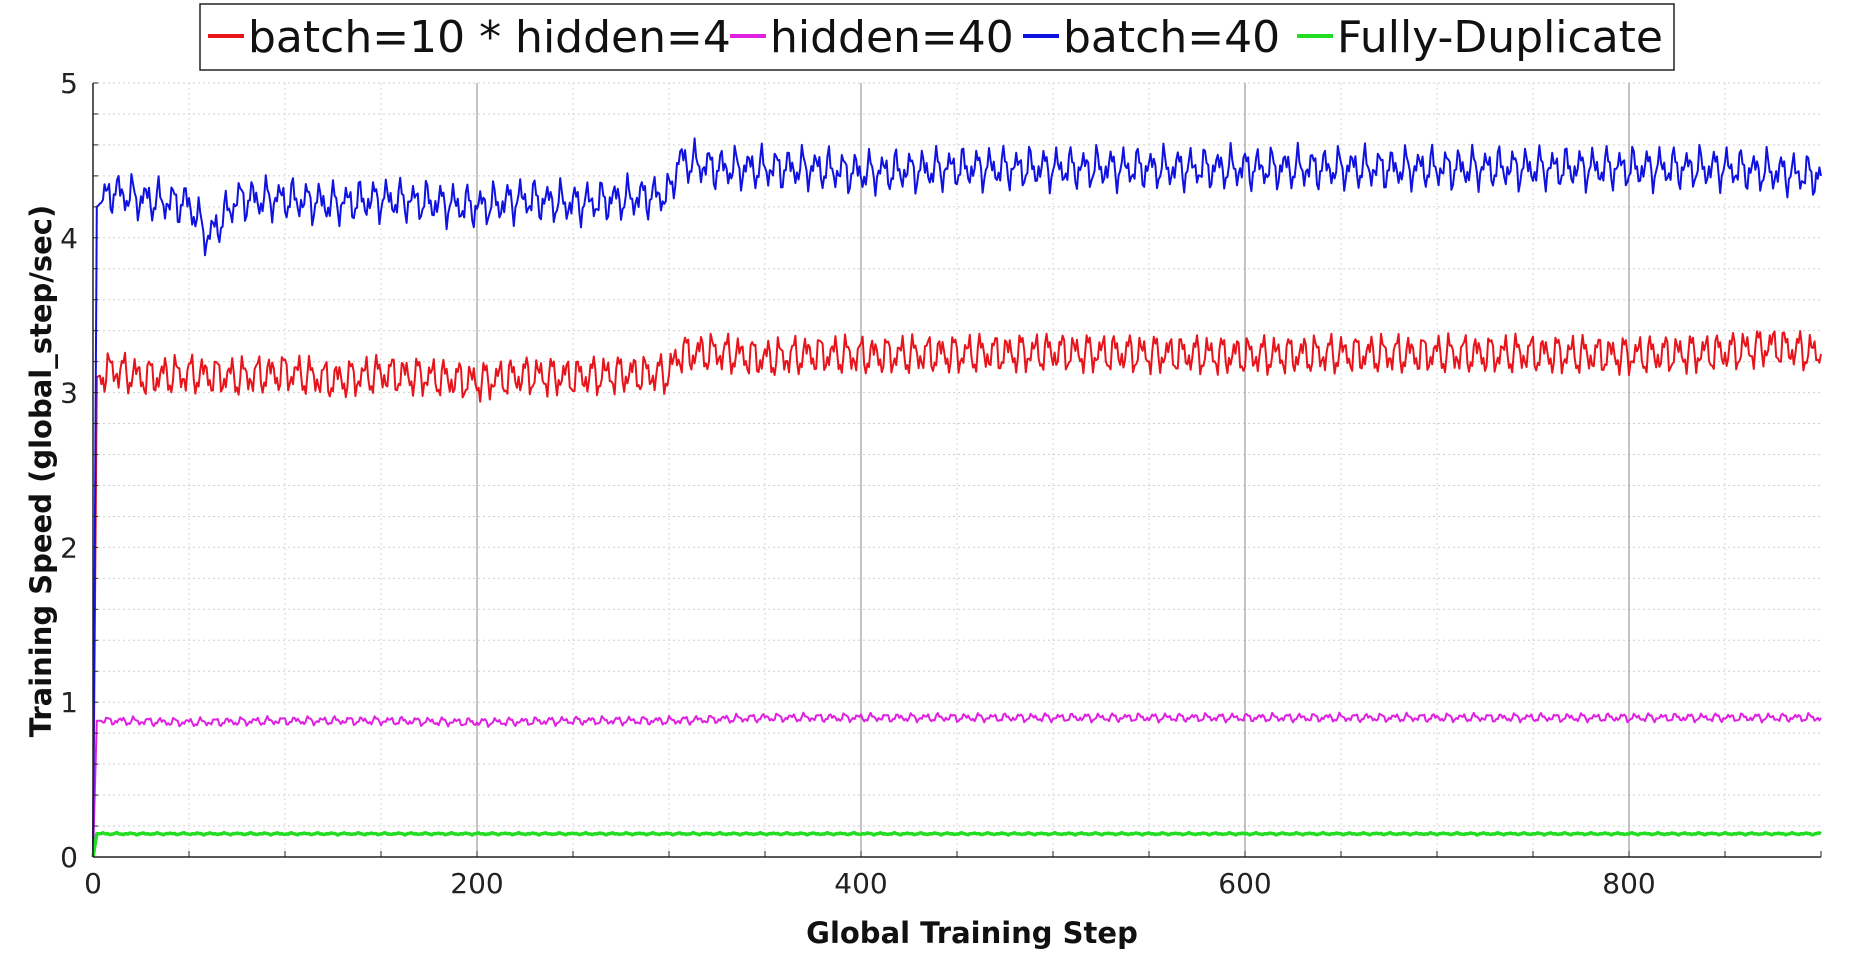 This screenshot has height=959, width=1855. Describe the element at coordinates (69, 547) in the screenshot. I see `y-tick-label: 2` at that location.